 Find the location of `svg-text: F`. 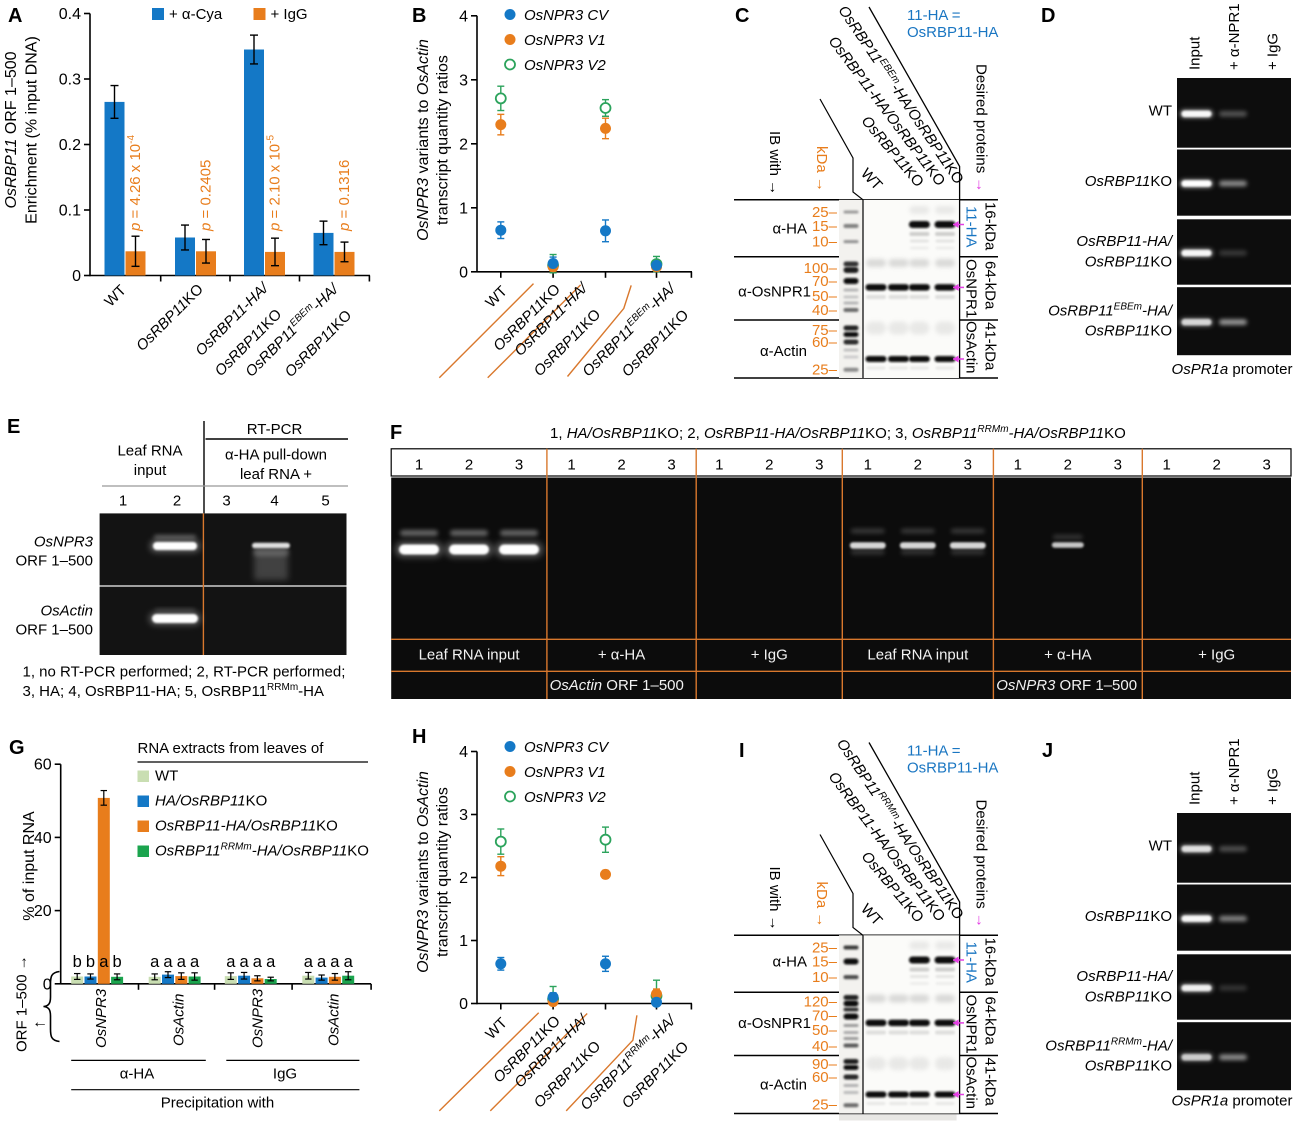

svg-text: F is located at coordinates (396, 433).